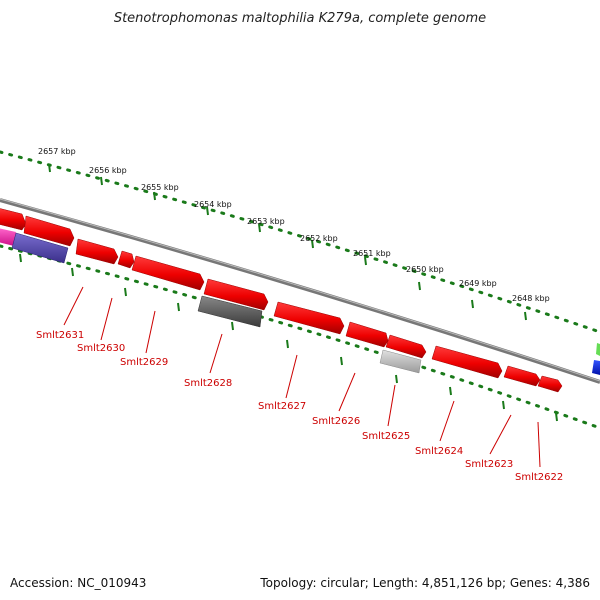 The height and width of the screenshot is (600, 600). I want to click on ruler-label: 2657 kbp, so click(57, 151).